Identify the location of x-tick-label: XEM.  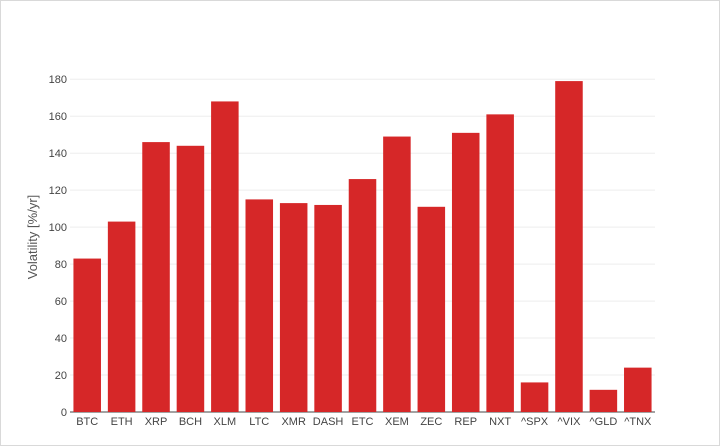
(397, 422).